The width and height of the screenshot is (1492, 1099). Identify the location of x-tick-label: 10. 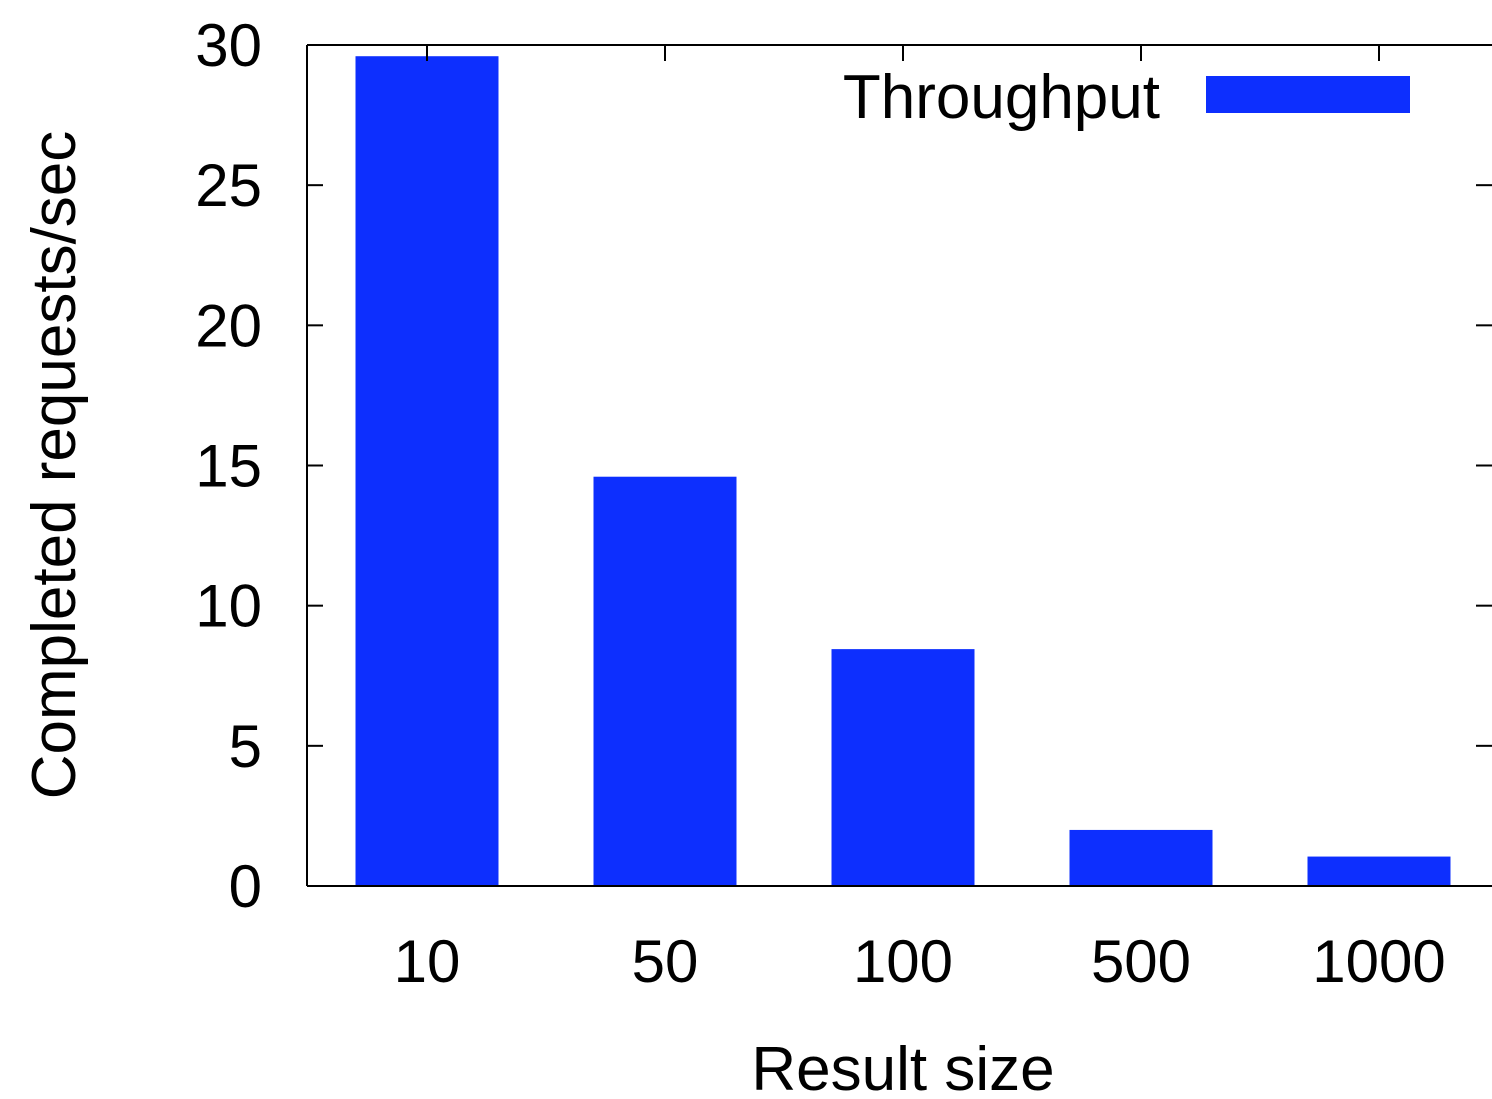
(427, 961).